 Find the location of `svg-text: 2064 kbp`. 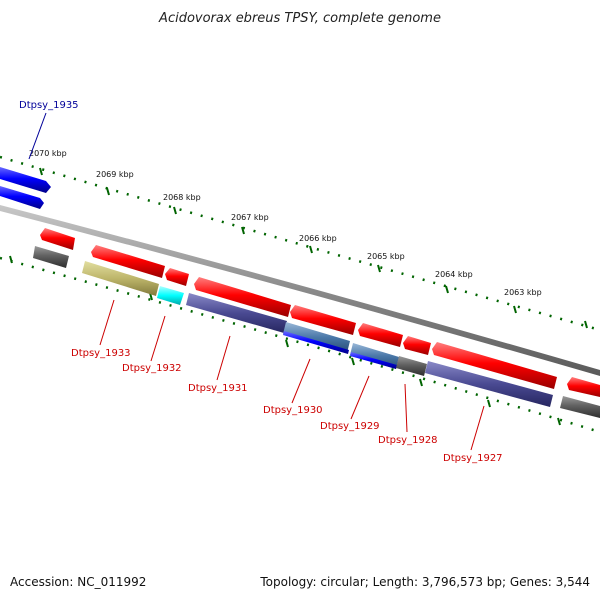

svg-text: 2064 kbp is located at coordinates (454, 274).